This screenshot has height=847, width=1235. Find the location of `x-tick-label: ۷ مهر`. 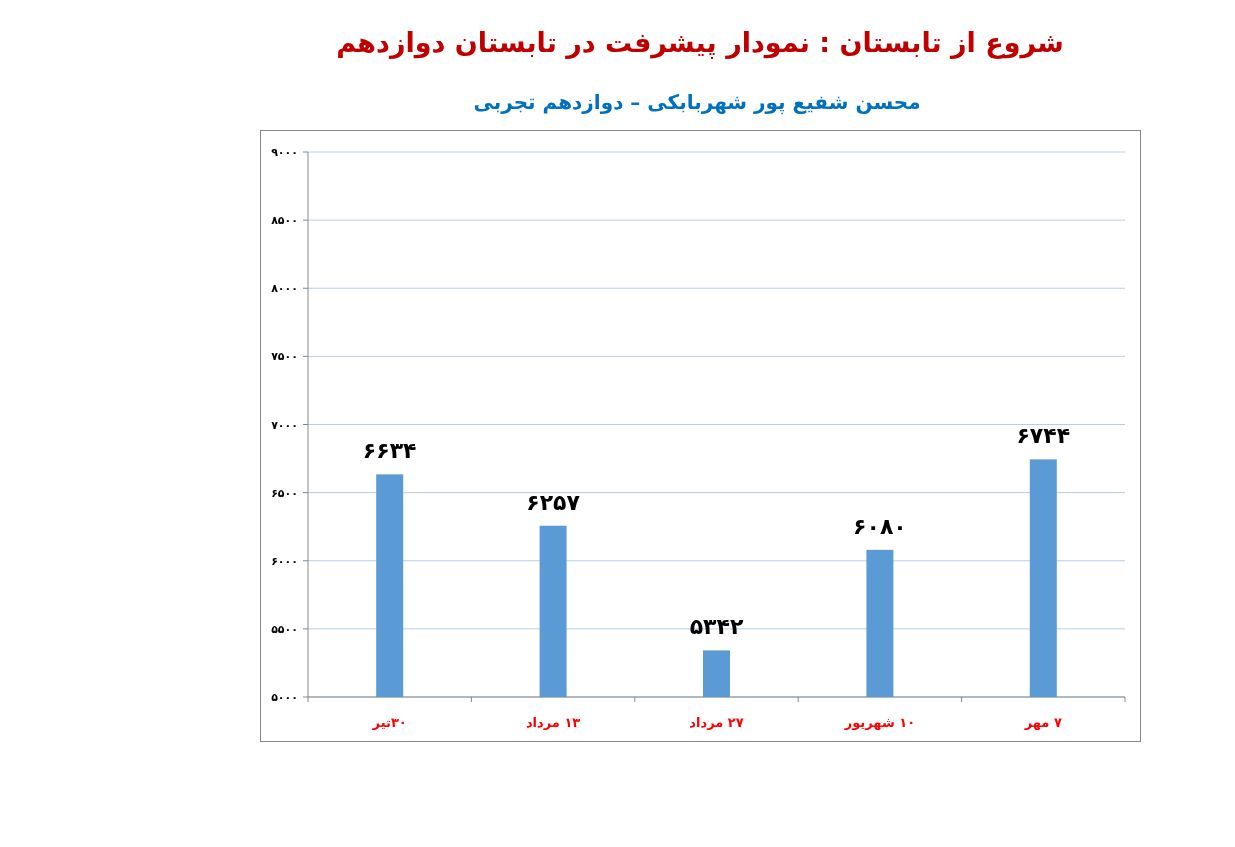

x-tick-label: ۷ مهر is located at coordinates (1042, 722).